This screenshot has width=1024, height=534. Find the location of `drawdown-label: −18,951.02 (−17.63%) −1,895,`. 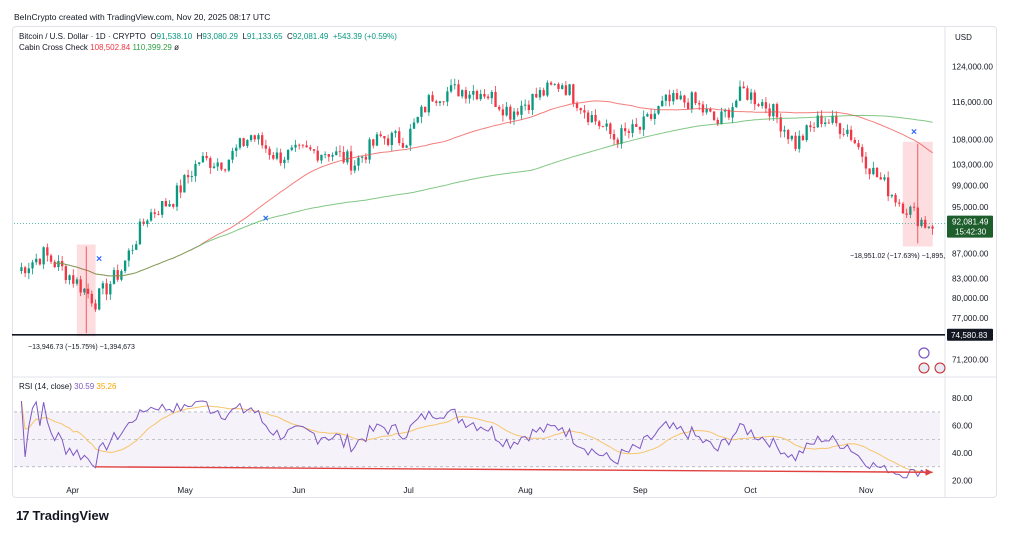

drawdown-label: −18,951.02 (−17.63%) −1,895, is located at coordinates (897, 256).